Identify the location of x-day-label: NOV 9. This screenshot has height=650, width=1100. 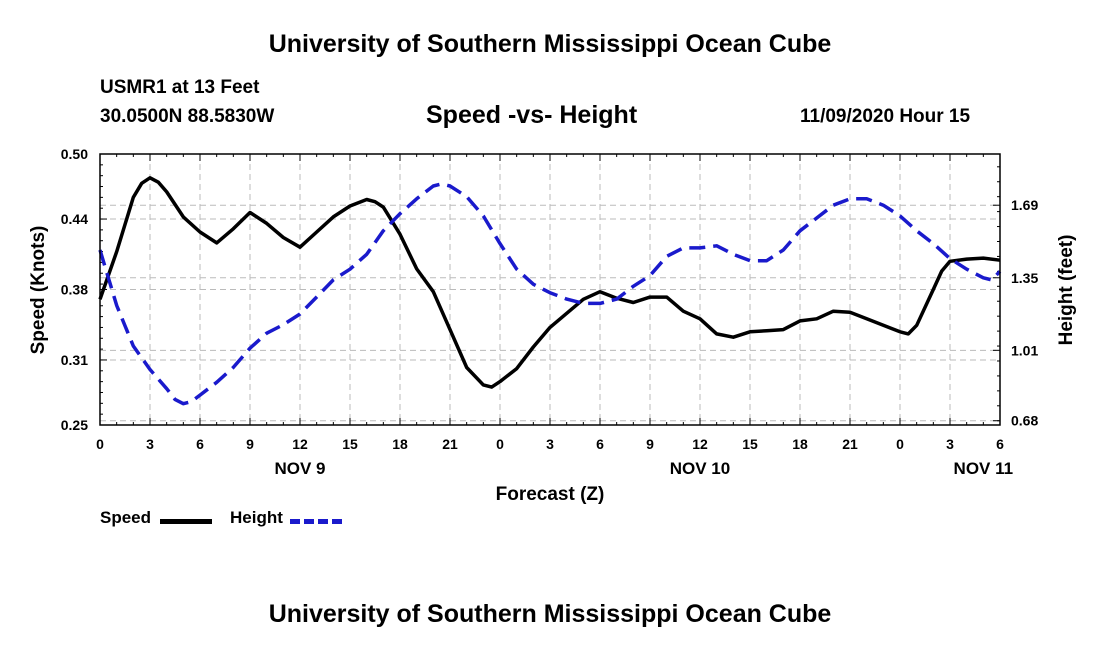
(299, 468).